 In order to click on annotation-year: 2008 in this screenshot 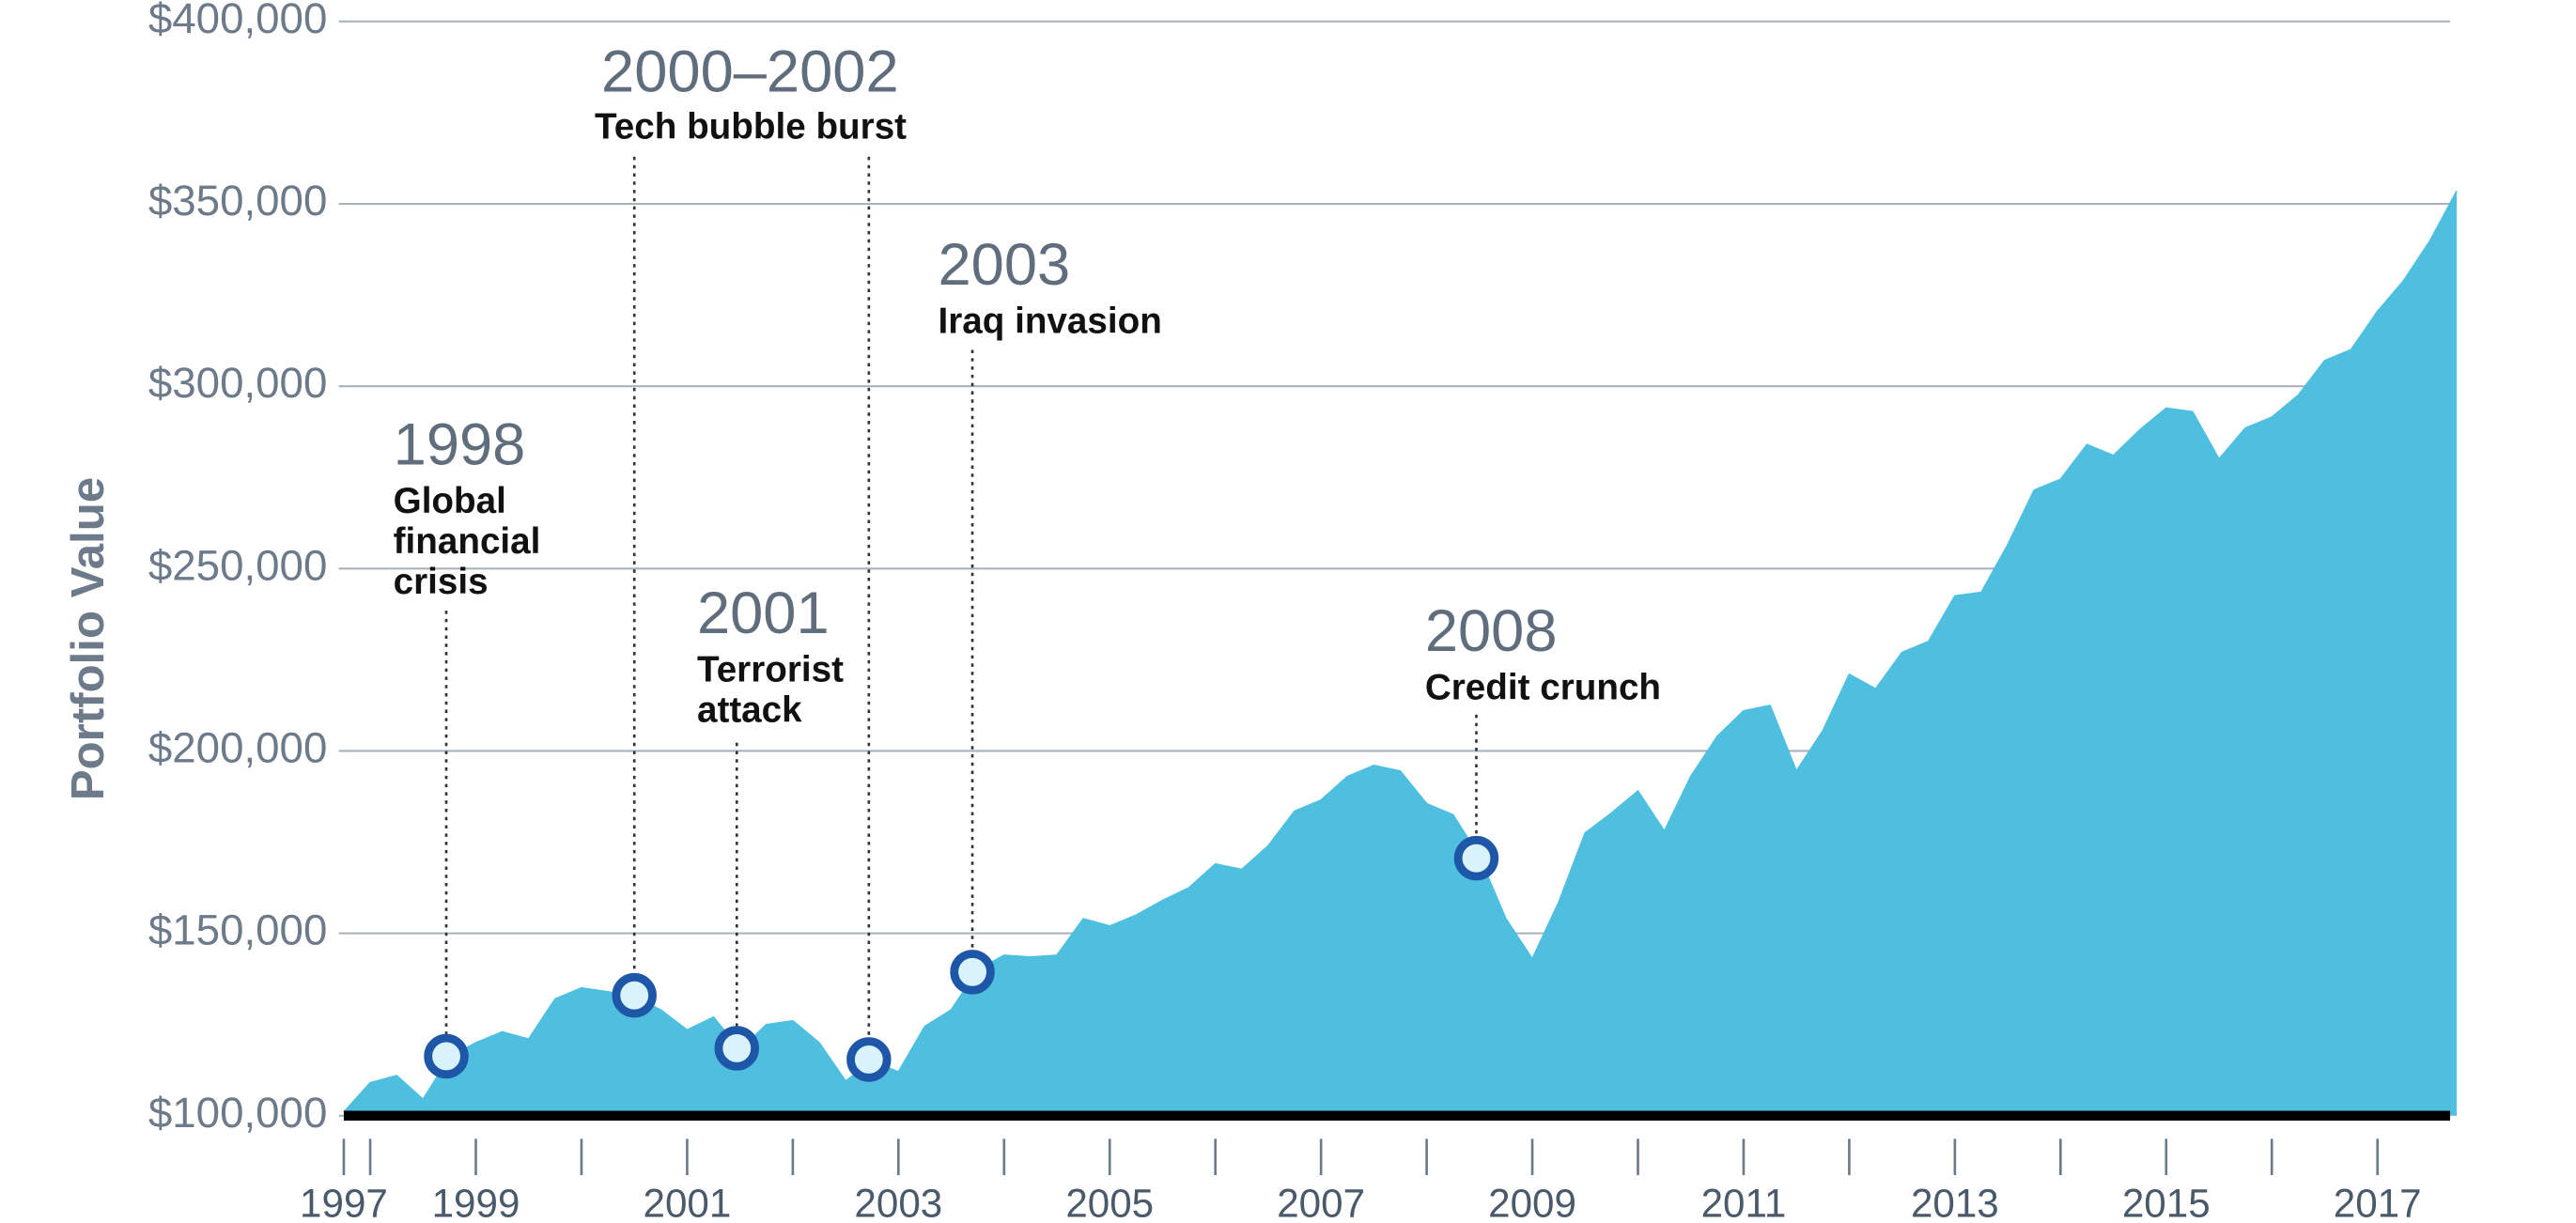, I will do `click(1492, 631)`.